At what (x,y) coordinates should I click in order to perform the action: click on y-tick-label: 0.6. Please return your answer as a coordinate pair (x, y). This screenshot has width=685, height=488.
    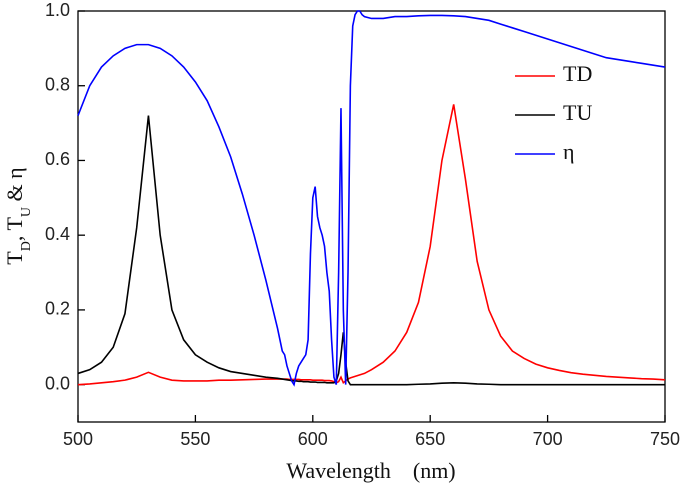
    Looking at the image, I should click on (57, 159).